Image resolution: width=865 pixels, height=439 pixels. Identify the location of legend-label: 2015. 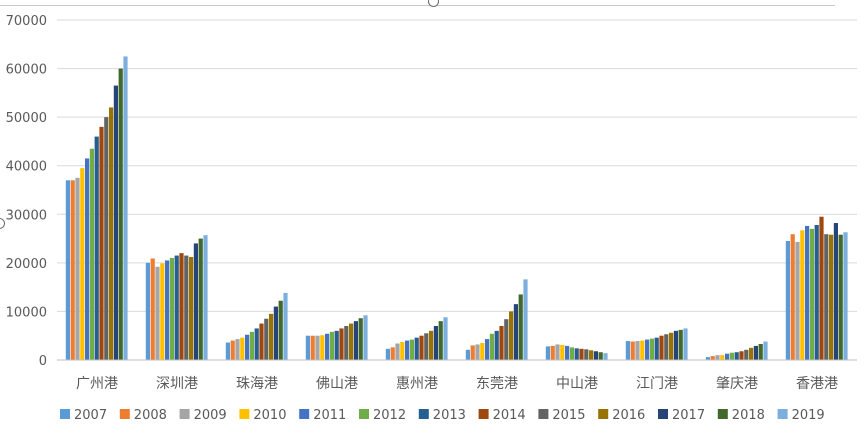
(568, 415).